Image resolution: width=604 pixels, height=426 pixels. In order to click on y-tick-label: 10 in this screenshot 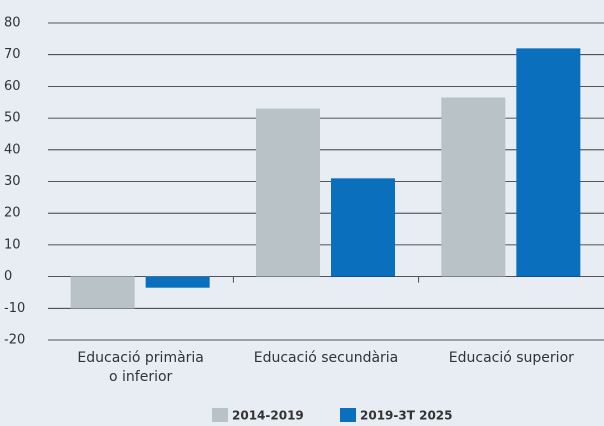, I will do `click(12, 244)`.